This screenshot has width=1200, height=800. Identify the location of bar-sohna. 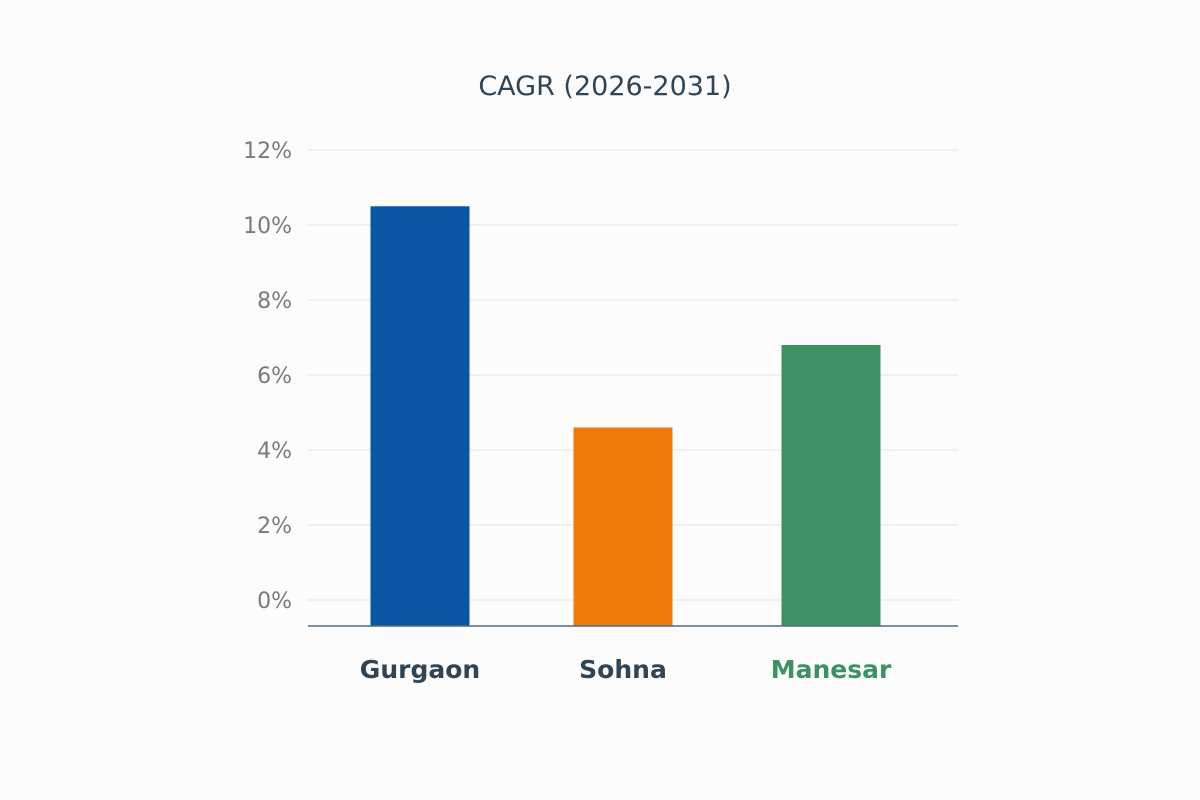
(623, 526).